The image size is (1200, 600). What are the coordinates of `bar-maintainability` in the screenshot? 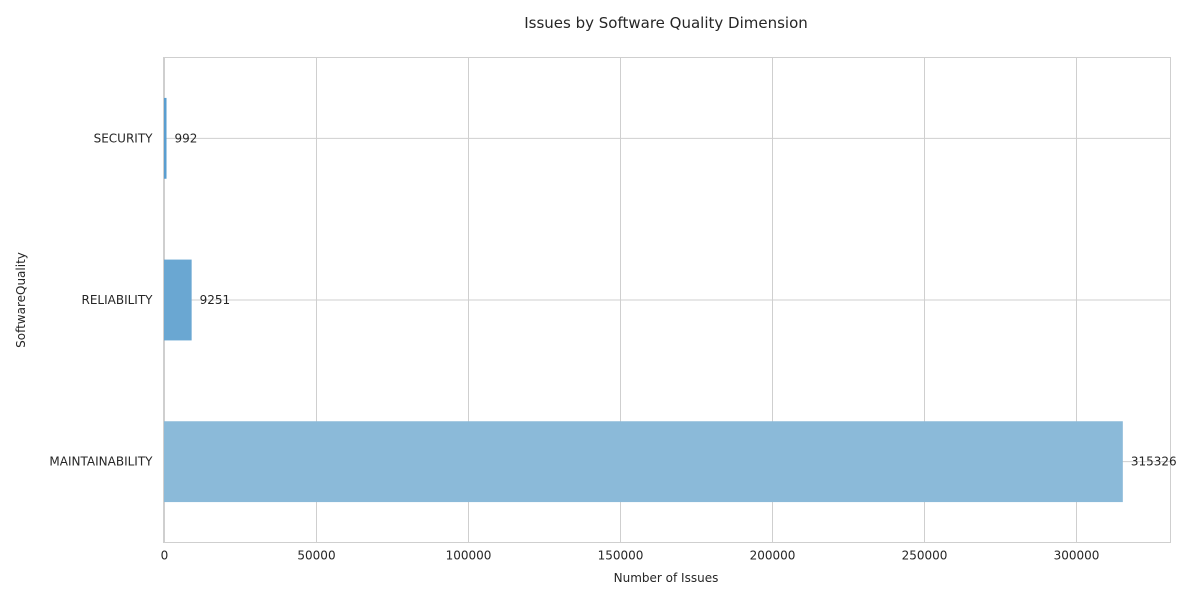 It's located at (643, 462).